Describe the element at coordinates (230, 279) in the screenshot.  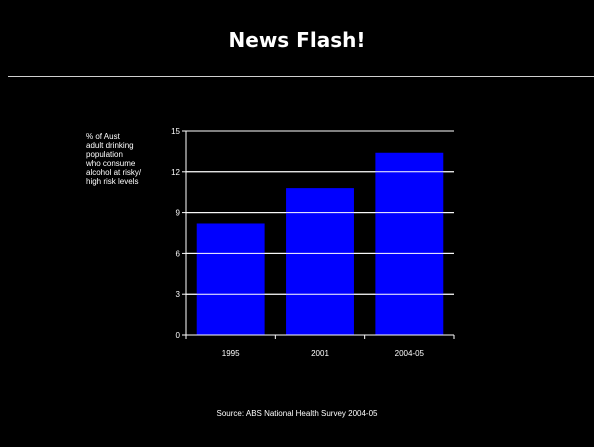
I see `bar-1995` at that location.